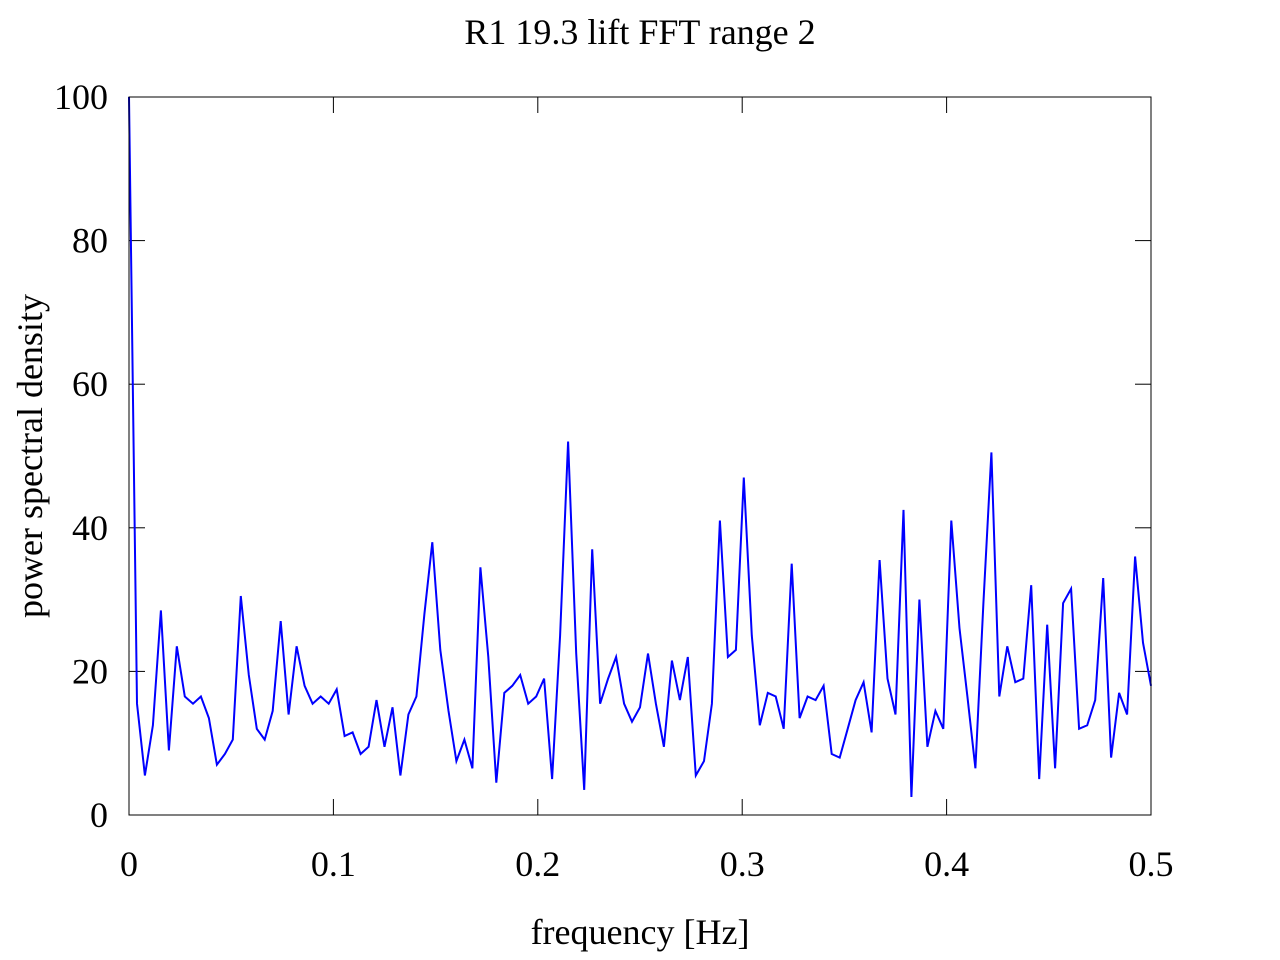 This screenshot has height=960, width=1280. I want to click on x-tick-label: 0.4, so click(946, 864).